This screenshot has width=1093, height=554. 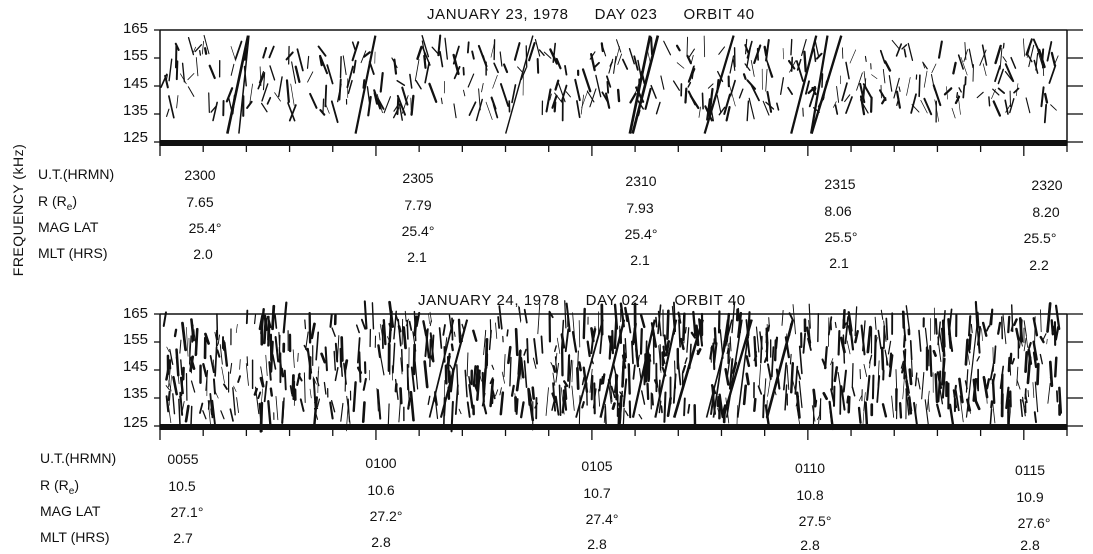 What do you see at coordinates (810, 468) in the screenshot?
I see `panel-2-ut-3: 0110` at bounding box center [810, 468].